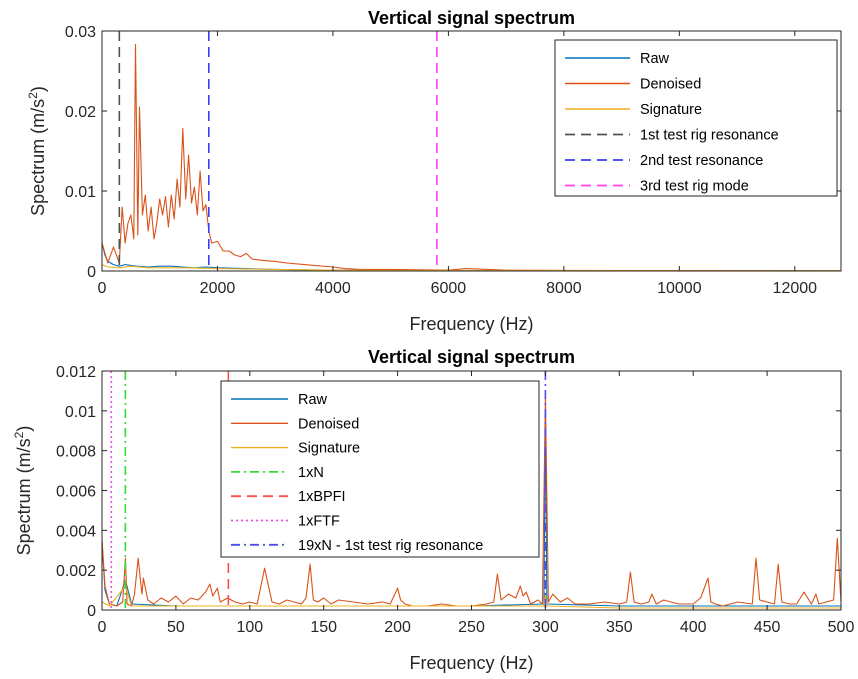 This screenshot has width=858, height=679. Describe the element at coordinates (471, 627) in the screenshot. I see `x-tick-label: 250` at that location.